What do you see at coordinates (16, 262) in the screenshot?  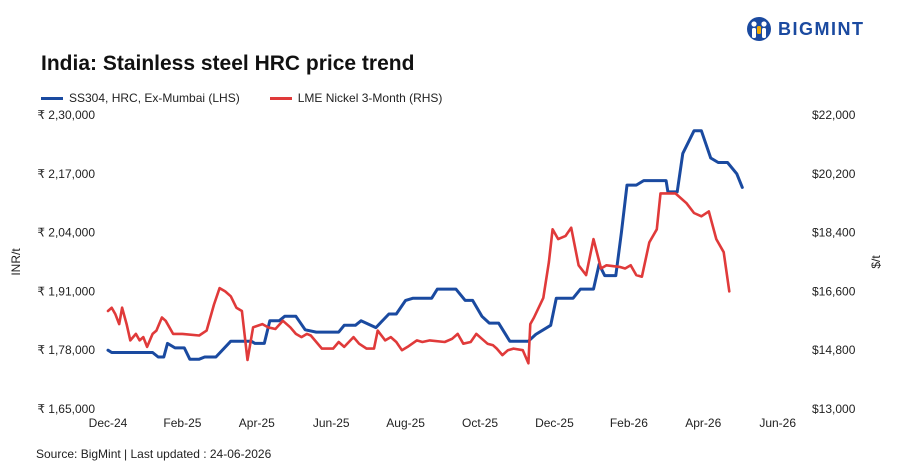 I see `y-left-axis-title: INR/t` at bounding box center [16, 262].